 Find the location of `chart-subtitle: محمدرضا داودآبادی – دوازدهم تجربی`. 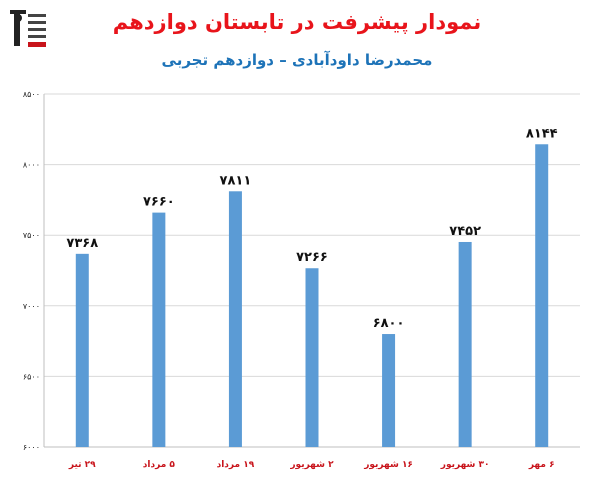

chart-subtitle: محمدرضا داودآبادی – دوازدهم تجربی is located at coordinates (297, 60).